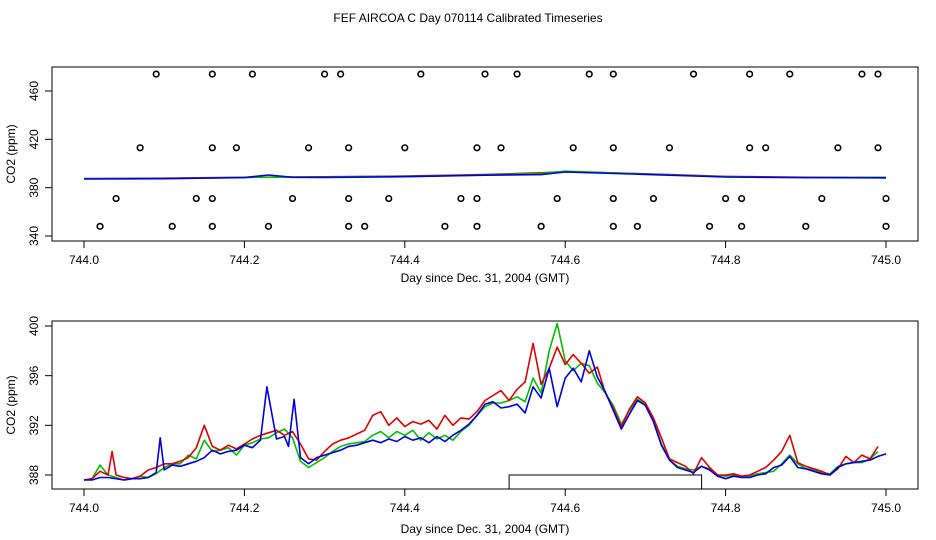 Image resolution: width=936 pixels, height=540 pixels. I want to click on bottom-annotation-box, so click(605, 482).